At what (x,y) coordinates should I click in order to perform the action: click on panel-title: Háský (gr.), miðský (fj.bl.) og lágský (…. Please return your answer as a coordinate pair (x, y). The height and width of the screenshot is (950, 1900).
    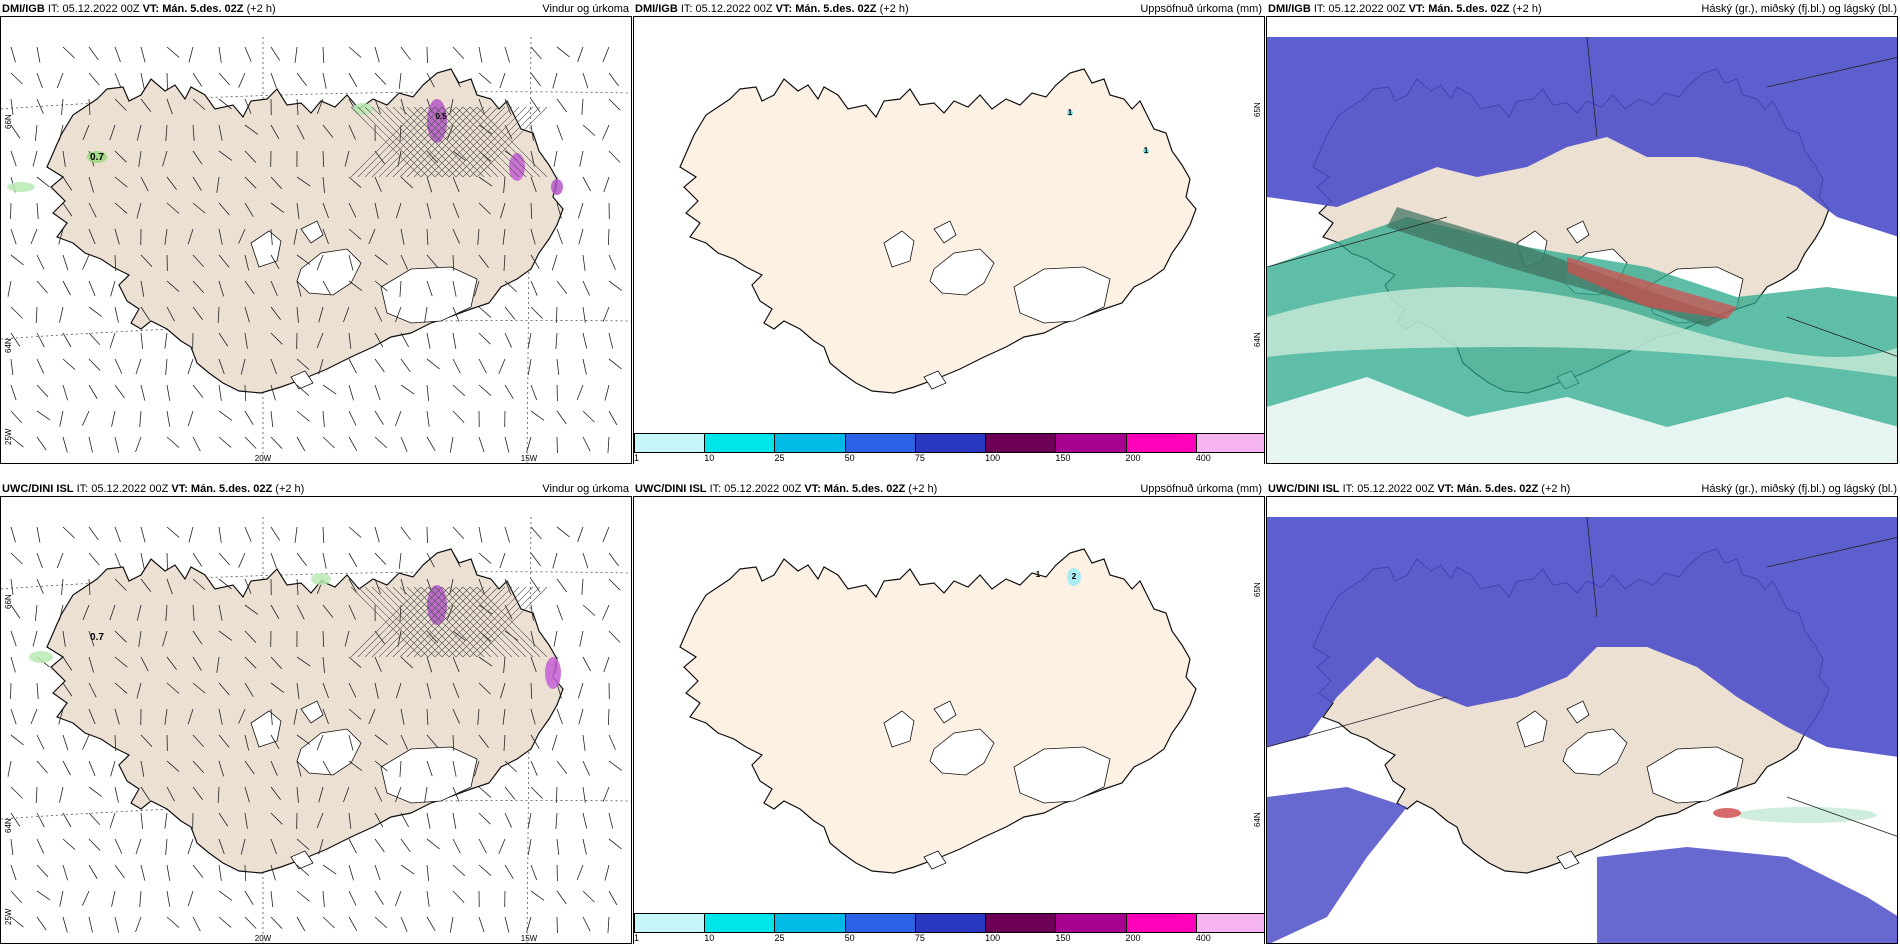
    Looking at the image, I should click on (1799, 489).